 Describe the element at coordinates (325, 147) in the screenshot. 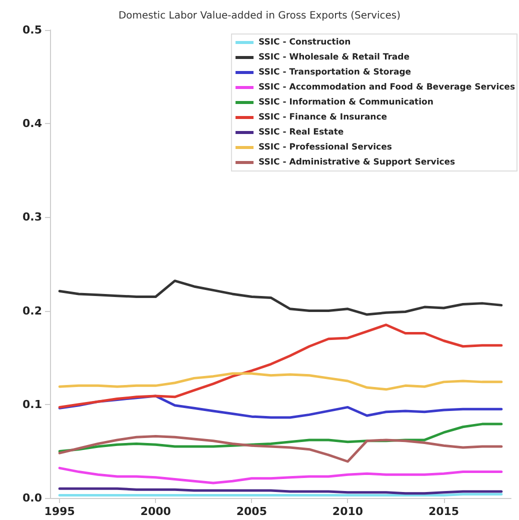

I see `legend-label: SSIC - Professional Services` at that location.